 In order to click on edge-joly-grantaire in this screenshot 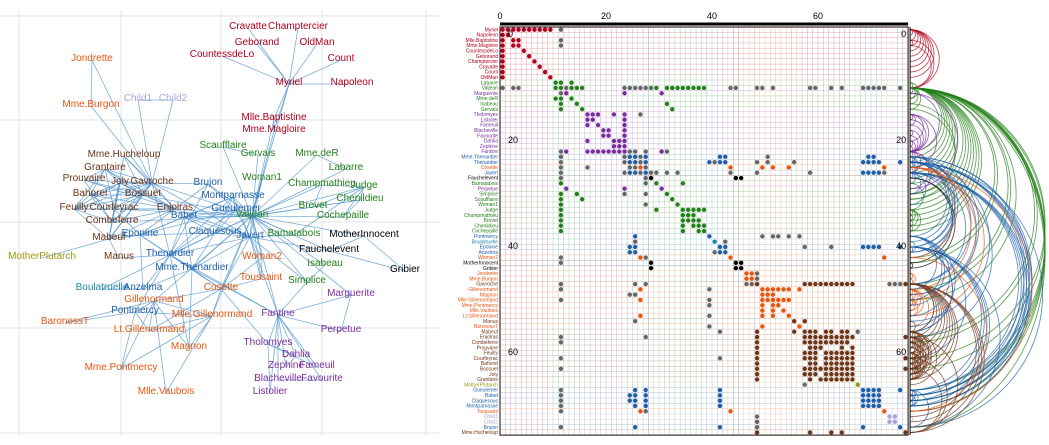, I will do `click(112, 176)`.